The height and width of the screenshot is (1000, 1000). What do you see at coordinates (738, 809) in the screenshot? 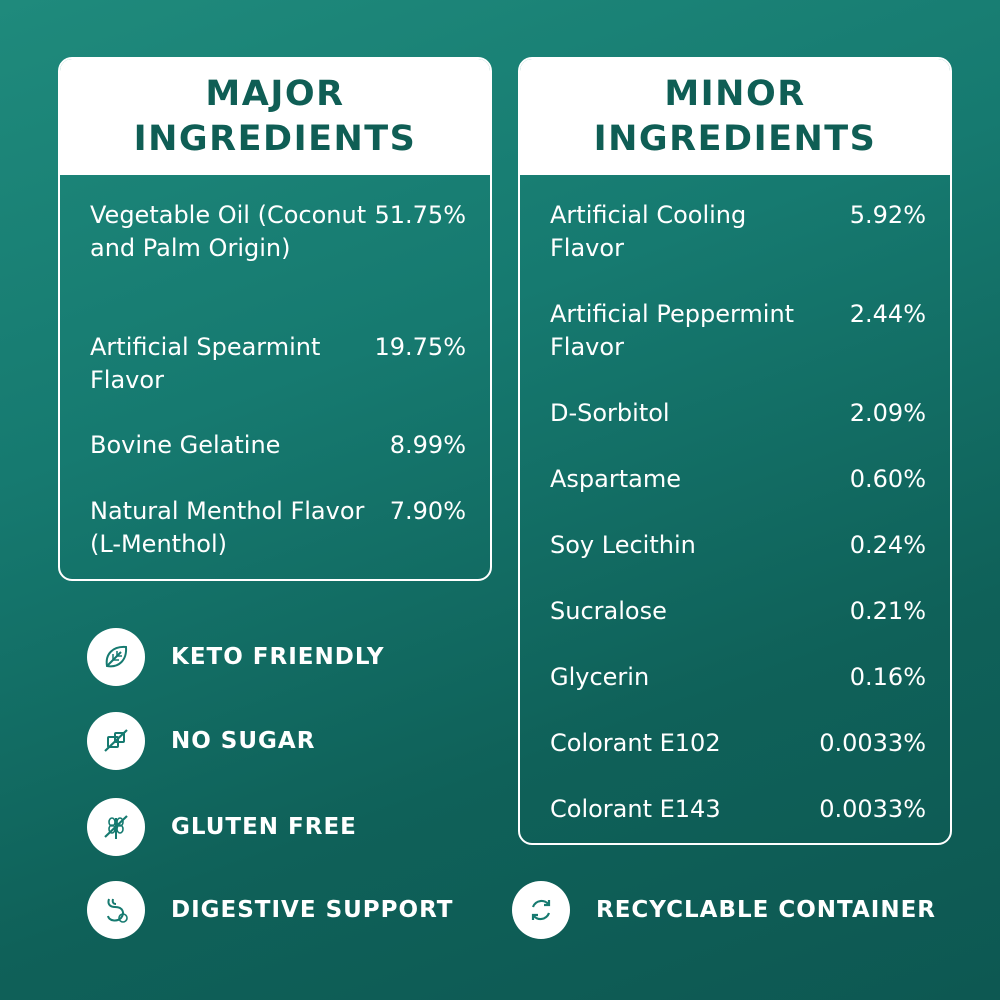
I see `ingredient-row: Colorant E143 0.0033%` at bounding box center [738, 809].